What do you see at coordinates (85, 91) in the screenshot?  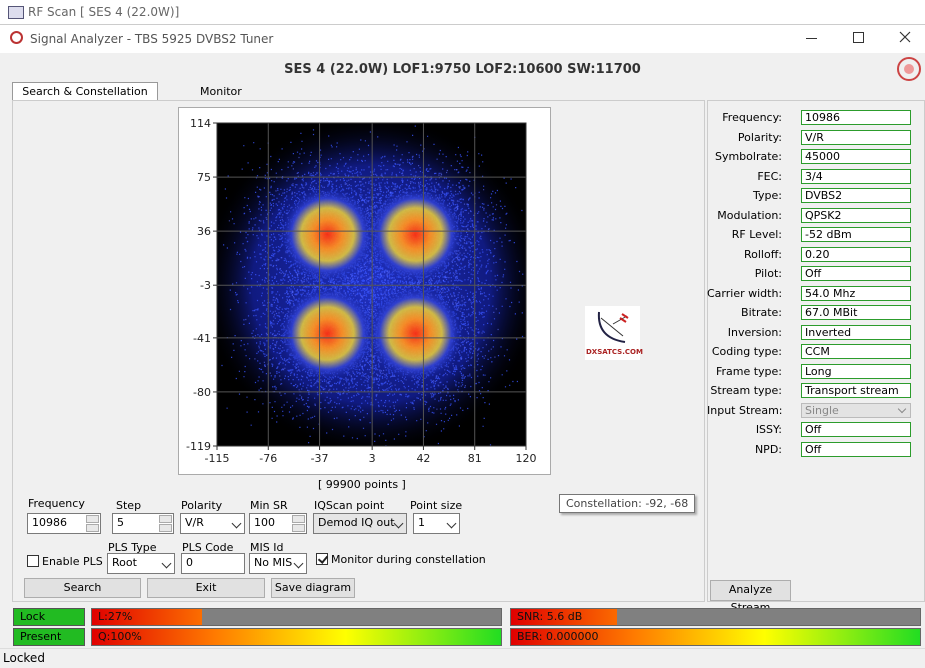 I see `tab-active: Search & Constellation` at bounding box center [85, 91].